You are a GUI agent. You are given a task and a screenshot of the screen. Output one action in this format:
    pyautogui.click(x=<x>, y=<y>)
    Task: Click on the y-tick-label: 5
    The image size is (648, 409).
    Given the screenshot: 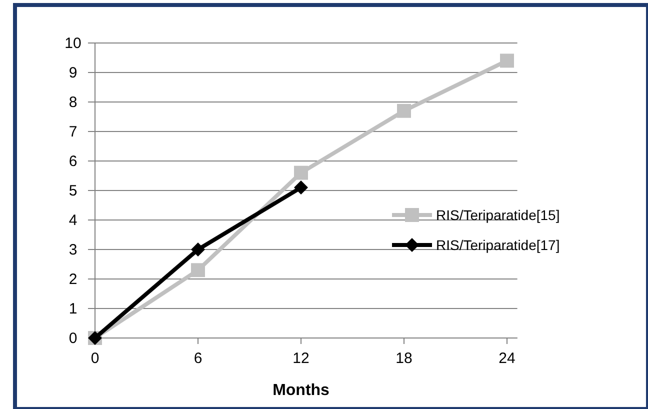 What is the action you would take?
    pyautogui.click(x=73, y=191)
    